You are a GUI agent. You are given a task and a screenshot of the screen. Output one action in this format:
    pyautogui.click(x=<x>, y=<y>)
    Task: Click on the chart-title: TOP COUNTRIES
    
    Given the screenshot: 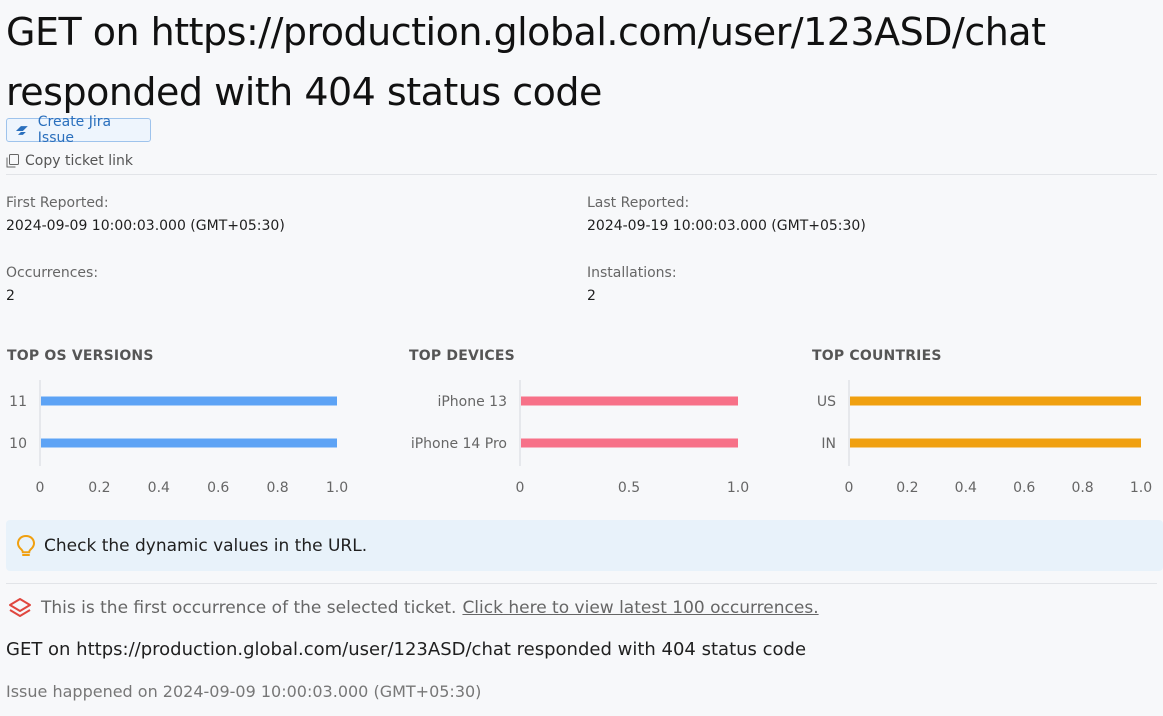 What is the action you would take?
    pyautogui.click(x=877, y=356)
    